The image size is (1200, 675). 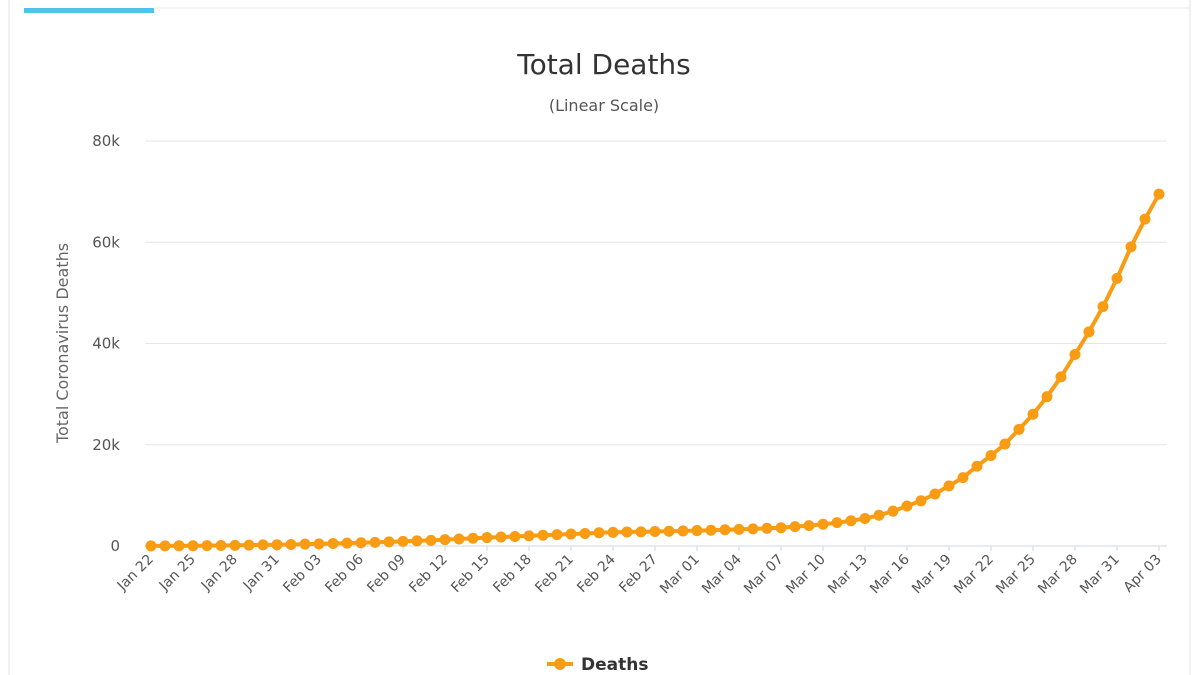 I want to click on x-tick-label: Feb 21, so click(x=554, y=574).